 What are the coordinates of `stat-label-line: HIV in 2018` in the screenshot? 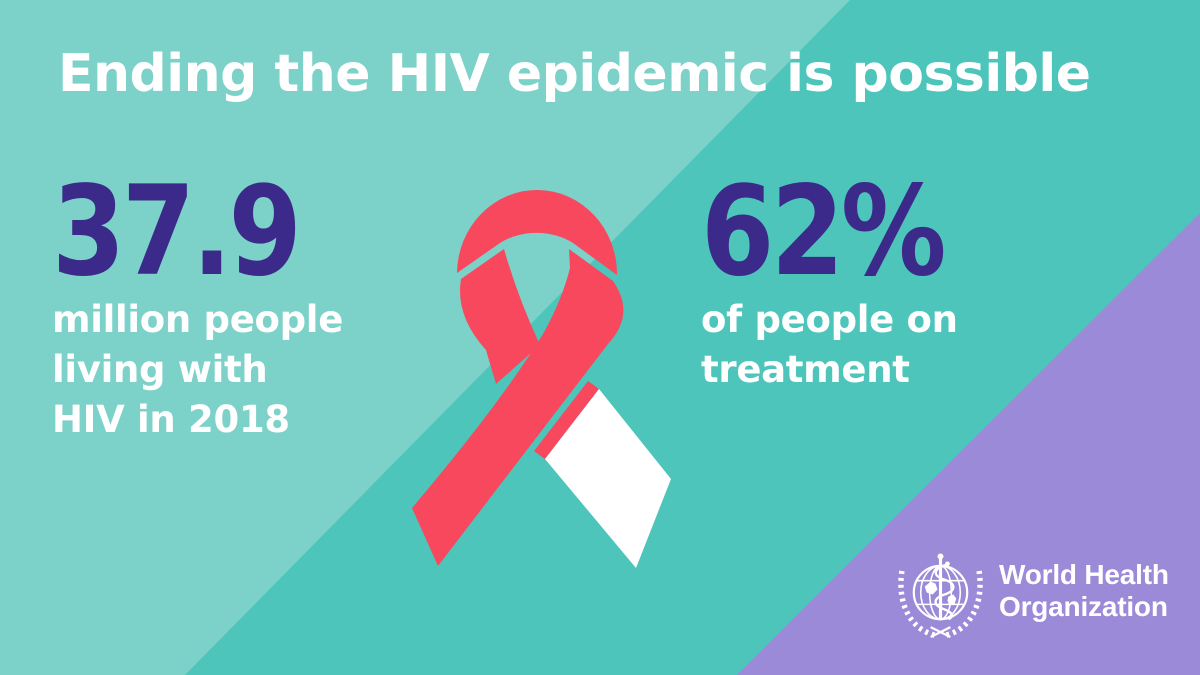 It's located at (171, 419).